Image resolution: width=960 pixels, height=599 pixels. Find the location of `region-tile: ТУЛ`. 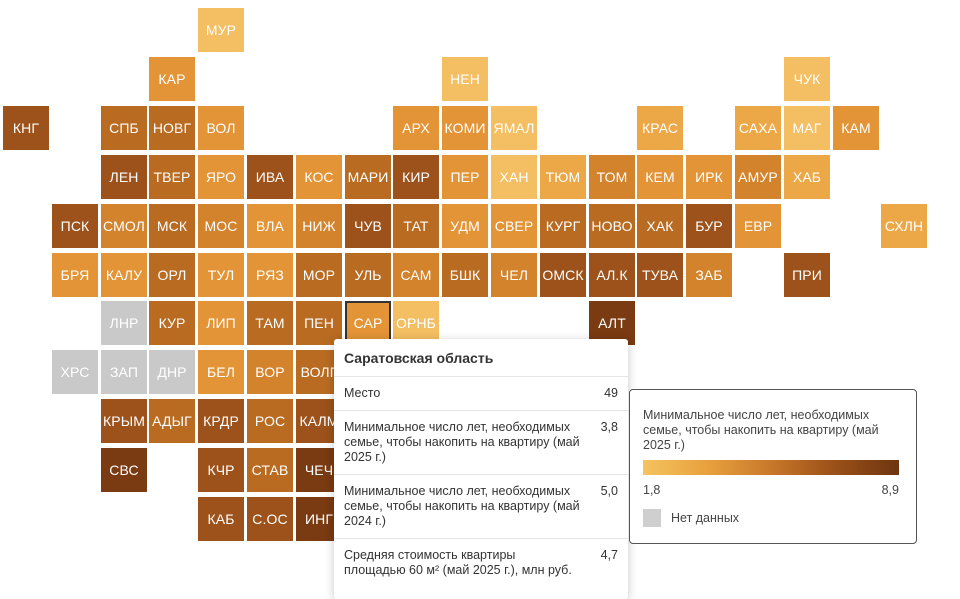

region-tile: ТУЛ is located at coordinates (221, 275).